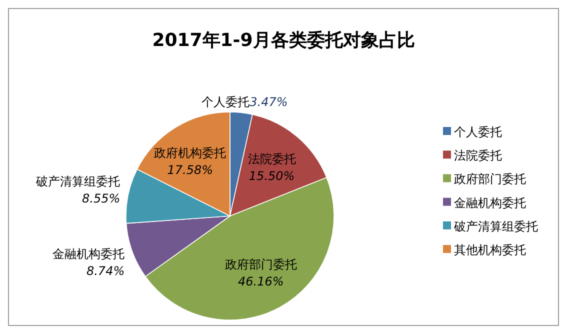 Image resolution: width=567 pixels, height=334 pixels. What do you see at coordinates (478, 132) in the screenshot?
I see `legend-label: 个人委托` at bounding box center [478, 132].